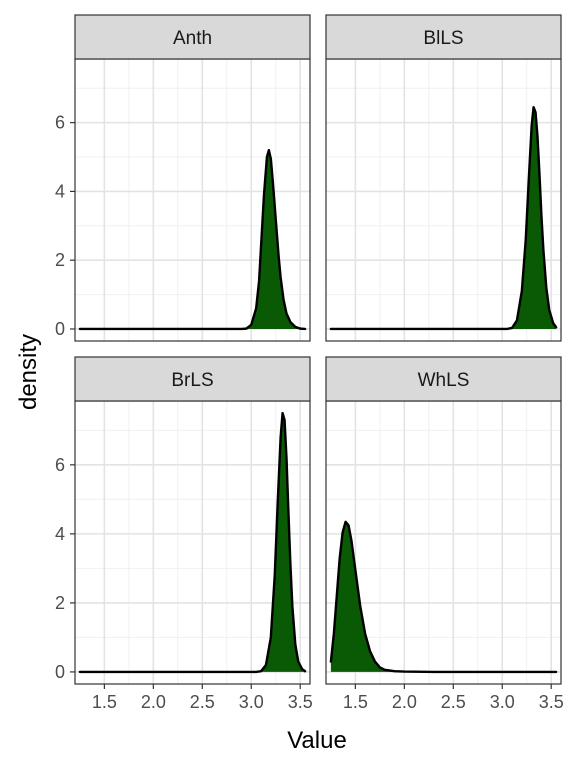 Image resolution: width=576 pixels, height=768 pixels. I want to click on density-area-whls, so click(443, 596).